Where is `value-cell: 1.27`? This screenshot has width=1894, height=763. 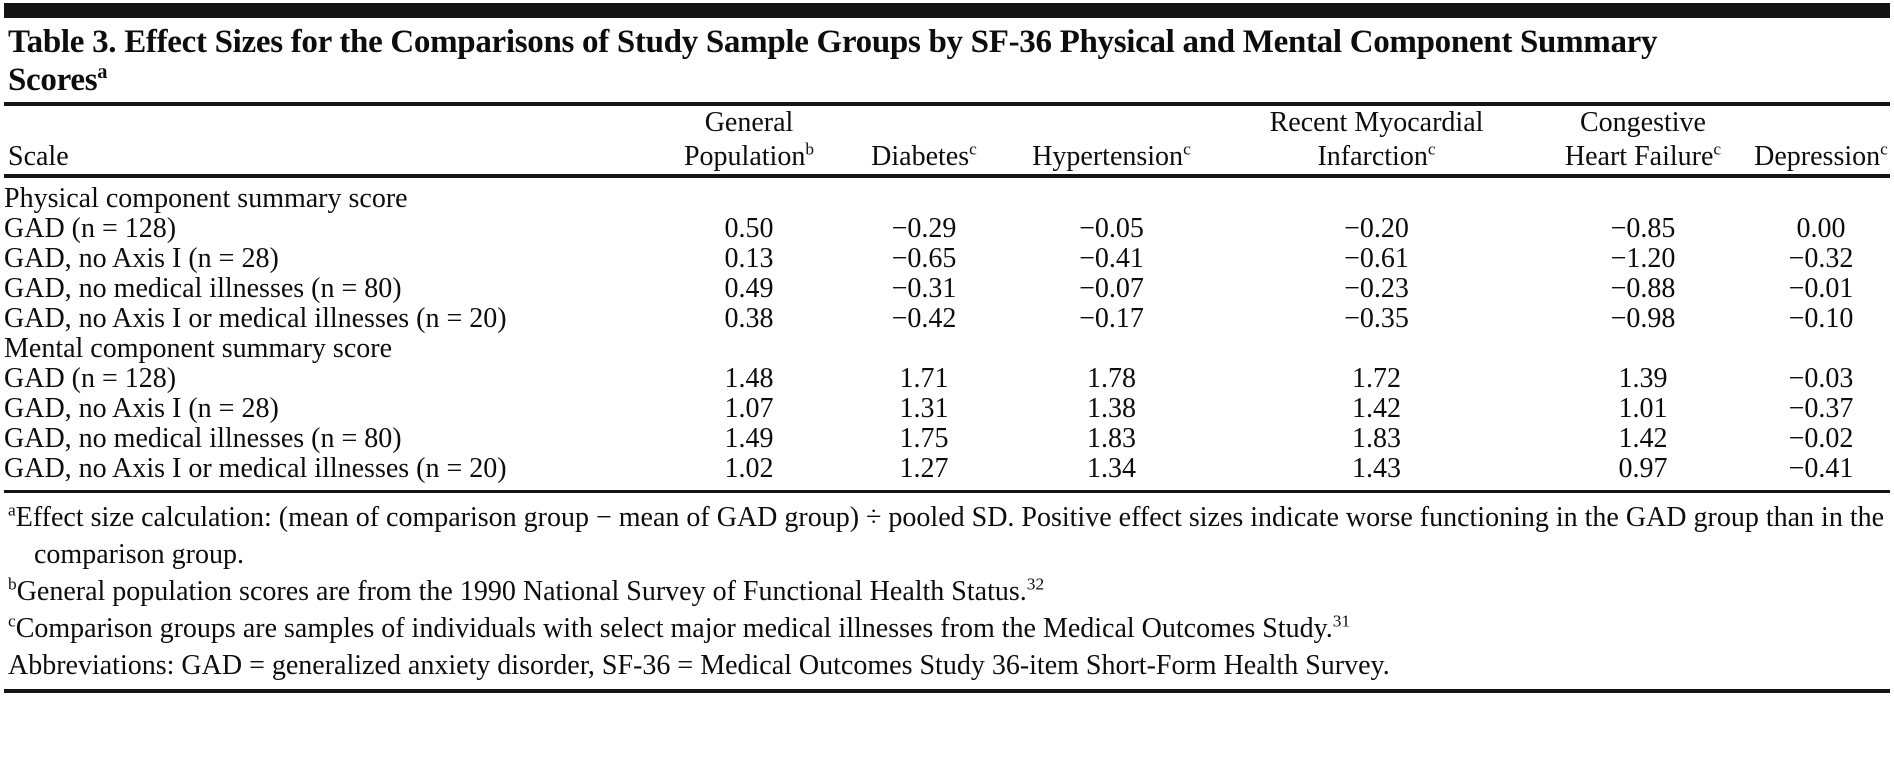
value-cell: 1.27 is located at coordinates (924, 473).